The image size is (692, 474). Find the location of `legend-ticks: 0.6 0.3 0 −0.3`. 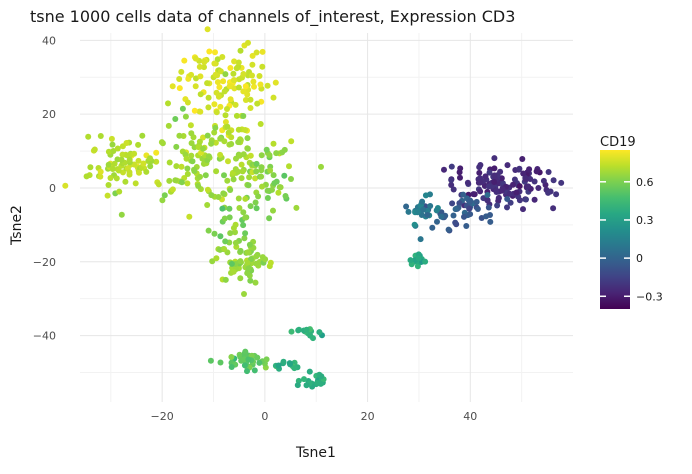

legend-ticks: 0.6 0.3 0 −0.3 is located at coordinates (631, 239).